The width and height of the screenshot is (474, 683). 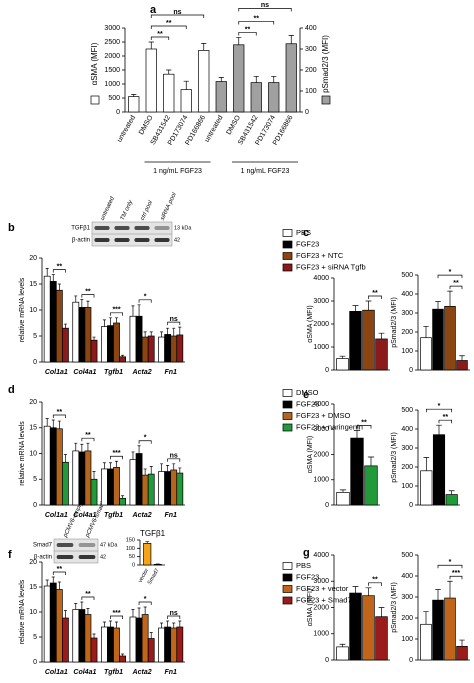 What do you see at coordinates (321, 278) in the screenshot?
I see `y-tick-label: 4000` at bounding box center [321, 278].